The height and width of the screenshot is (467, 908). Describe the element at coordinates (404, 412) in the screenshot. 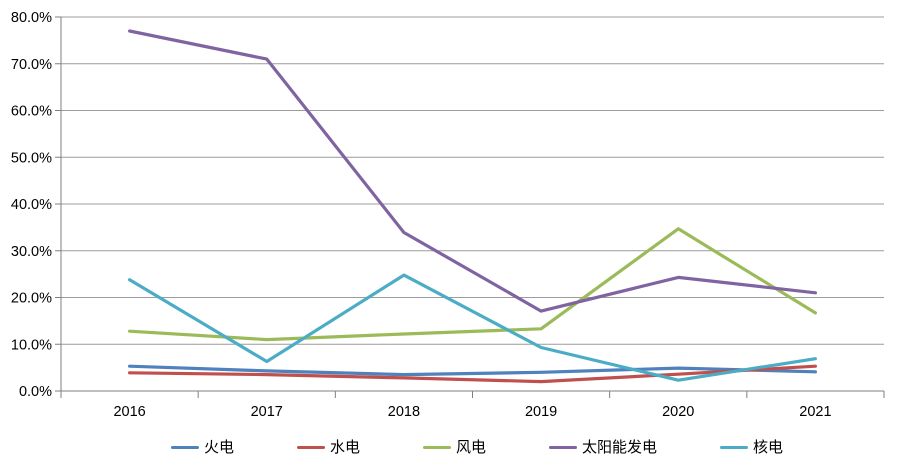

I see `x-axis-label: 2018` at that location.